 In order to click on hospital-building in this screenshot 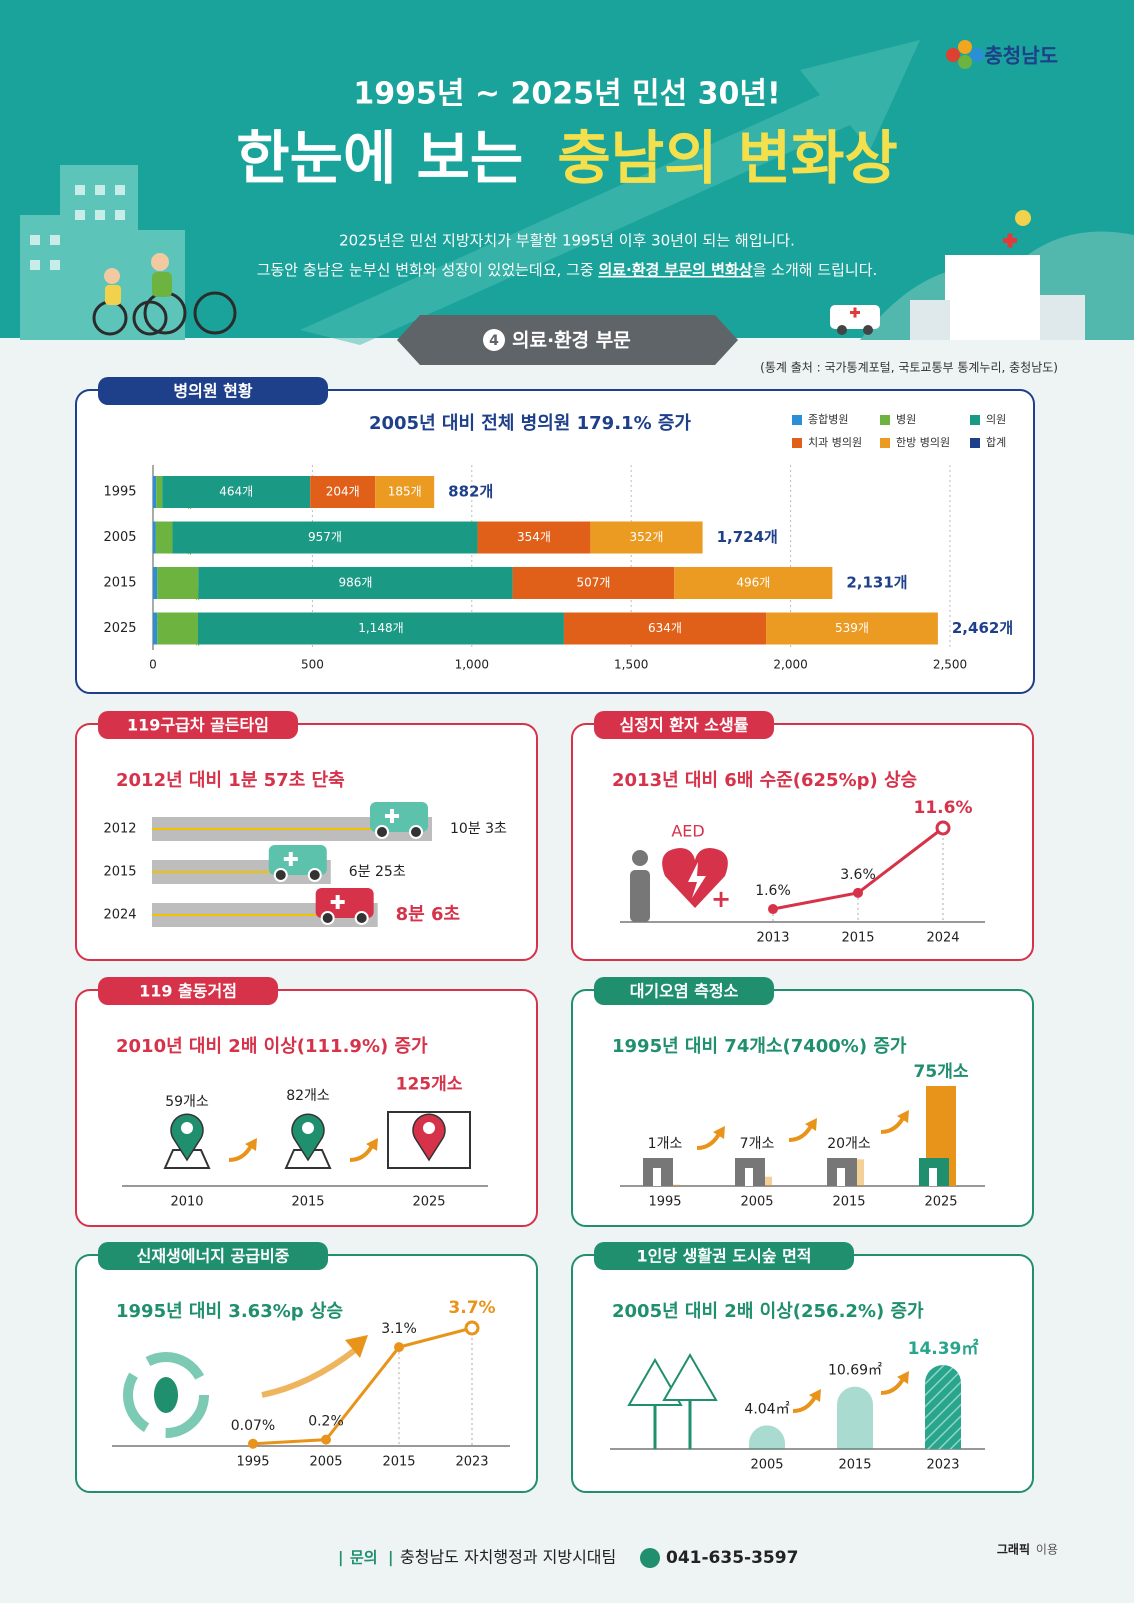, I will do `click(997, 286)`.